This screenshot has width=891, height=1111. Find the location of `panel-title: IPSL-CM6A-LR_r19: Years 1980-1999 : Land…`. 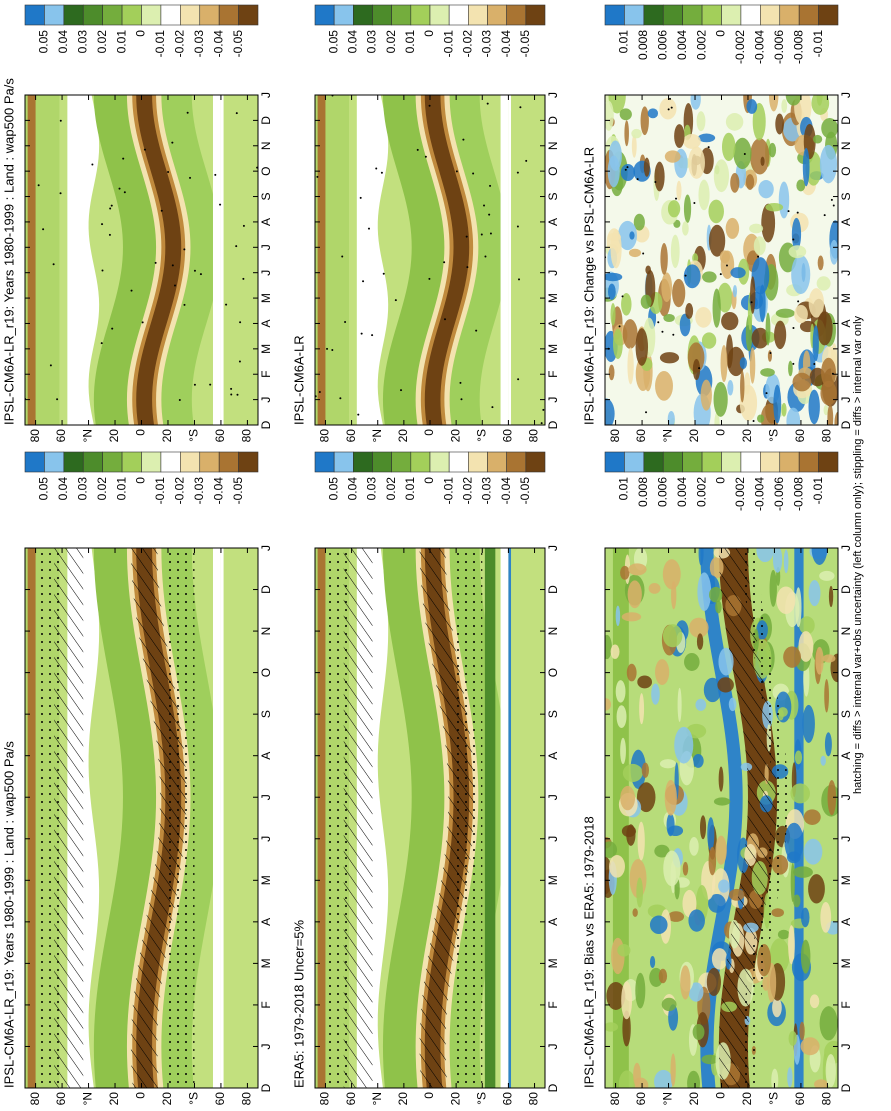

panel-title: IPSL-CM6A-LR_r19: Years 1980-1999 : Land… is located at coordinates (8, 914).